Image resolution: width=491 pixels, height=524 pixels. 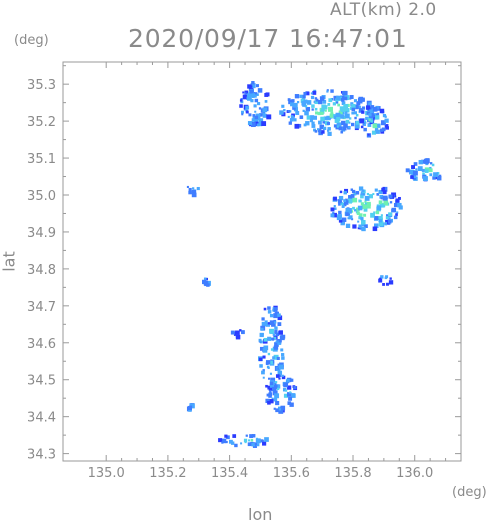 What do you see at coordinates (41, 122) in the screenshot?
I see `y-tick-label: 35.2` at bounding box center [41, 122].